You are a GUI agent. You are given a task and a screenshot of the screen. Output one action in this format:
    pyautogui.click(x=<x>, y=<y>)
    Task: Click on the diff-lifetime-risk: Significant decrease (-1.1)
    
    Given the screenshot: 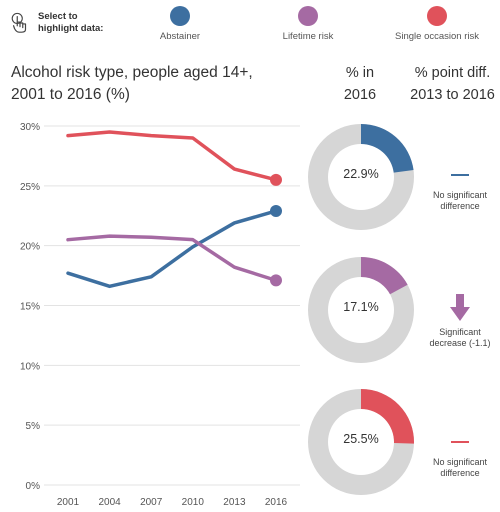 What is the action you would take?
    pyautogui.click(x=460, y=321)
    